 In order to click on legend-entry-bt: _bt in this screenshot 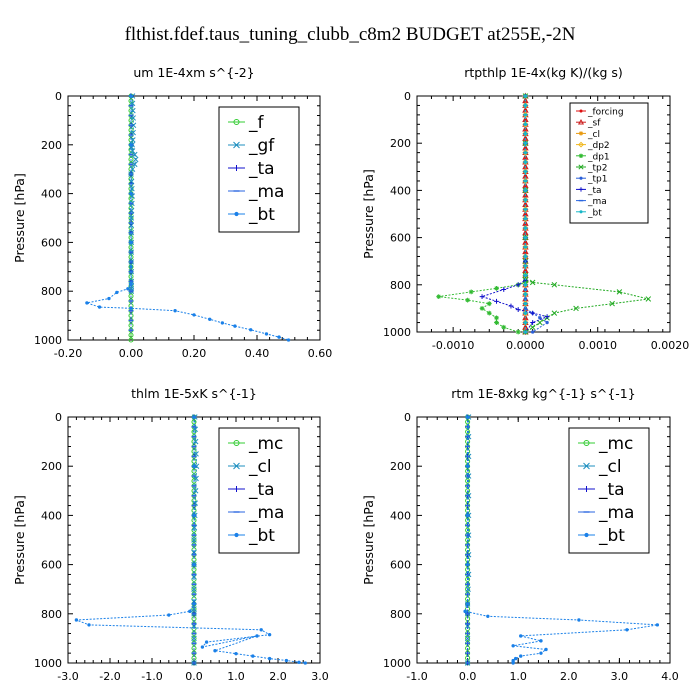, I will do `click(601, 536)`.